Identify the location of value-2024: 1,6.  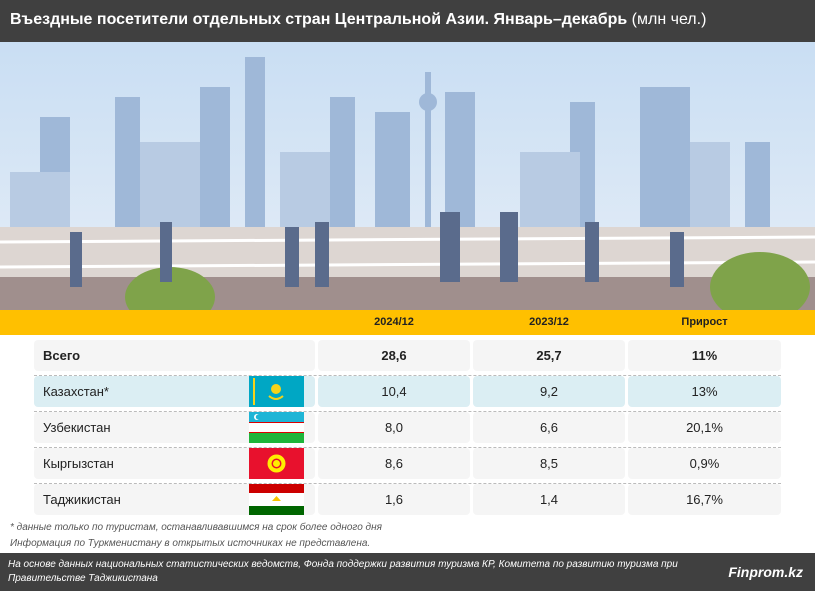
(394, 499).